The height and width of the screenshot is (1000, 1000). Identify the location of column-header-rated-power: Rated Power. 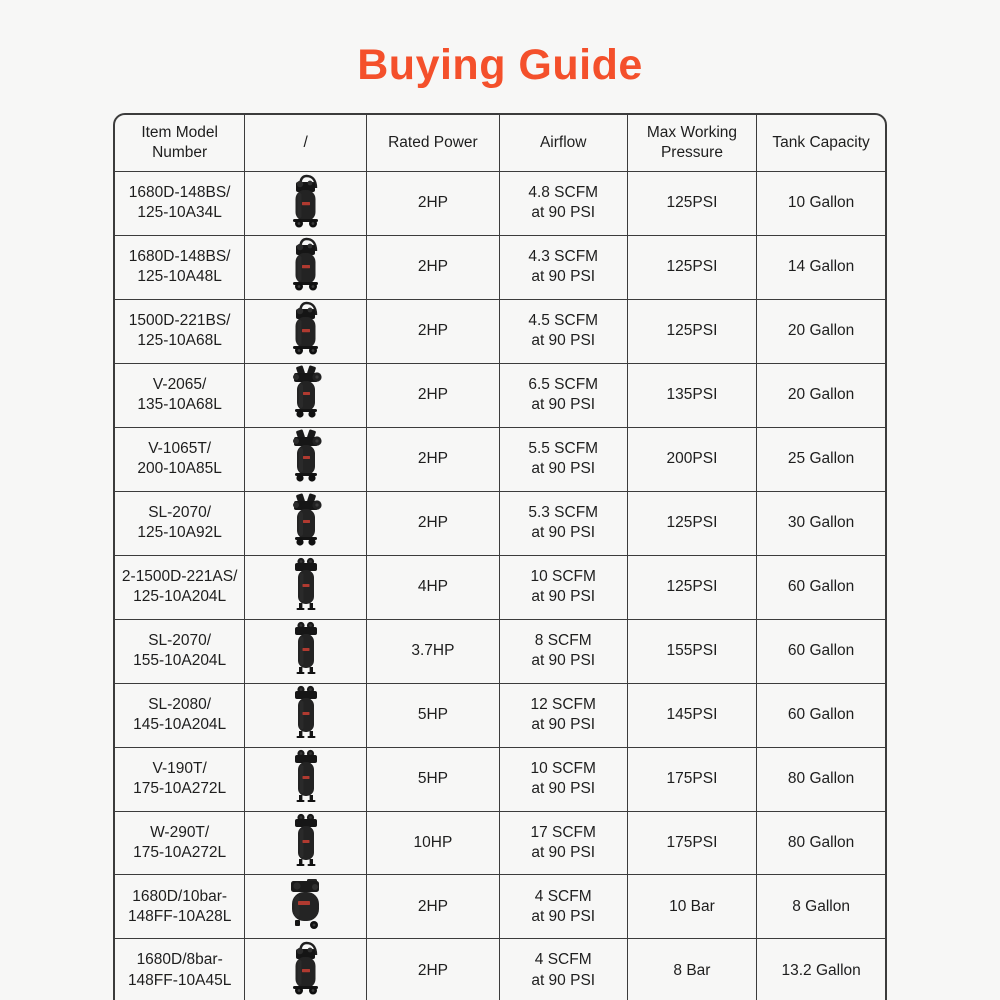
(433, 143).